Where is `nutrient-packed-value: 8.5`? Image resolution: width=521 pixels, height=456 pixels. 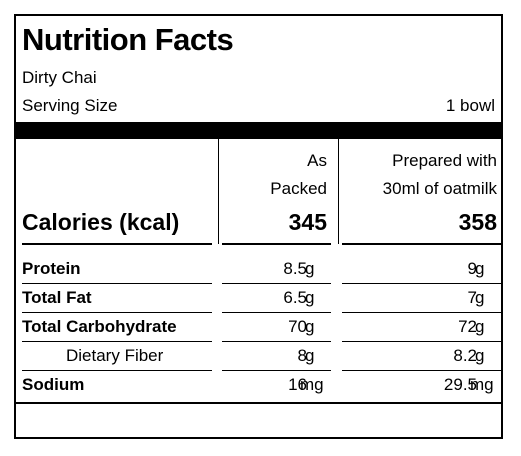
nutrient-packed-value: 8.5 is located at coordinates (295, 268).